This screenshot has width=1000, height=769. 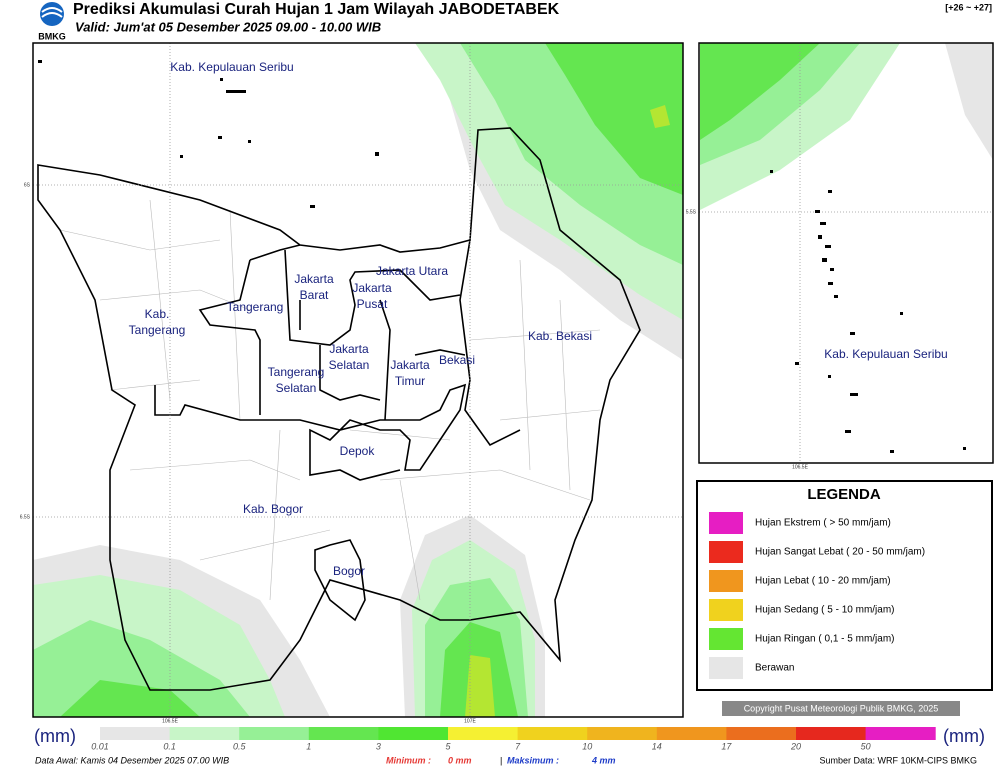 I want to click on time-range: [+26 ~ +27], so click(x=968, y=7).